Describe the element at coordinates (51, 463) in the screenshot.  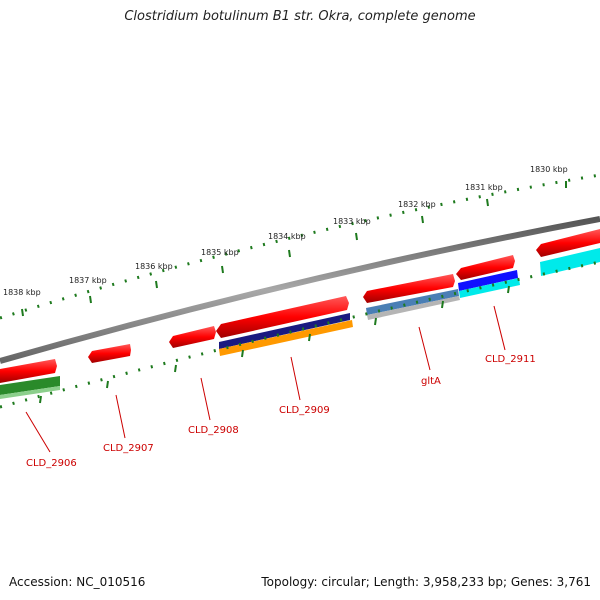
I see `gene-label-cld-2906: CLD_2906` at that location.